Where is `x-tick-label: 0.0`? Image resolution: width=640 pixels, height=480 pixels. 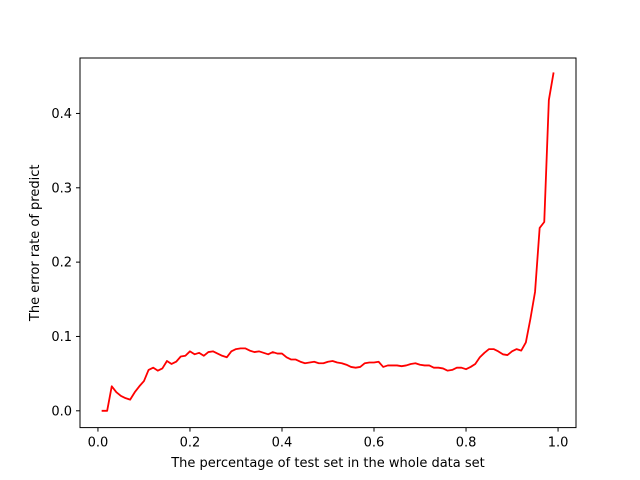 x-tick-label: 0.0 is located at coordinates (98, 443).